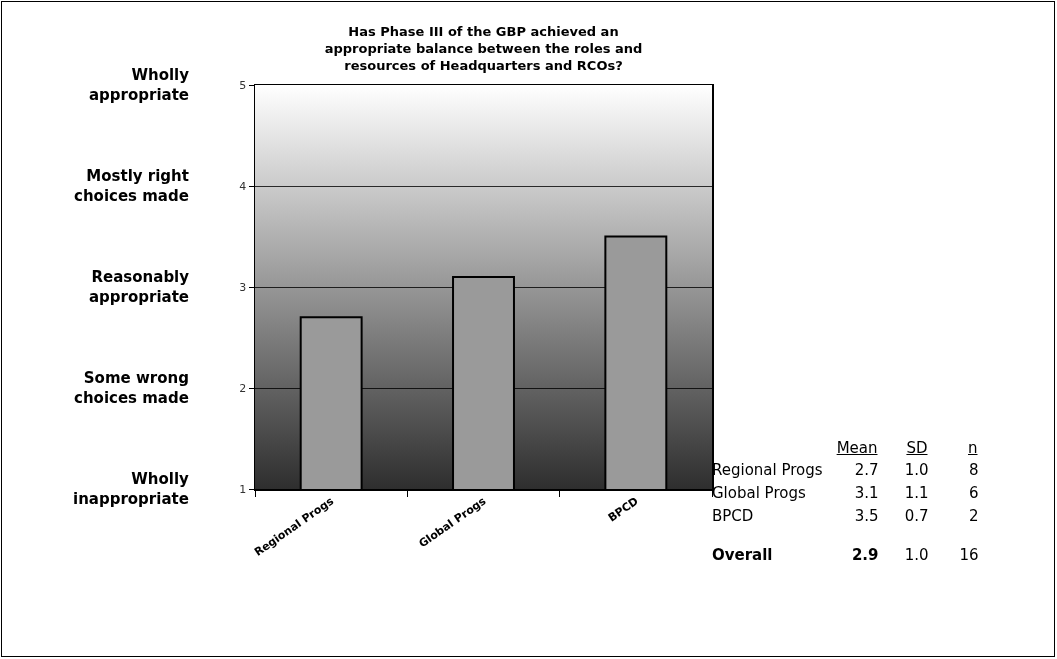  What do you see at coordinates (243, 388) in the screenshot?
I see `y-tick-label: 2` at bounding box center [243, 388].